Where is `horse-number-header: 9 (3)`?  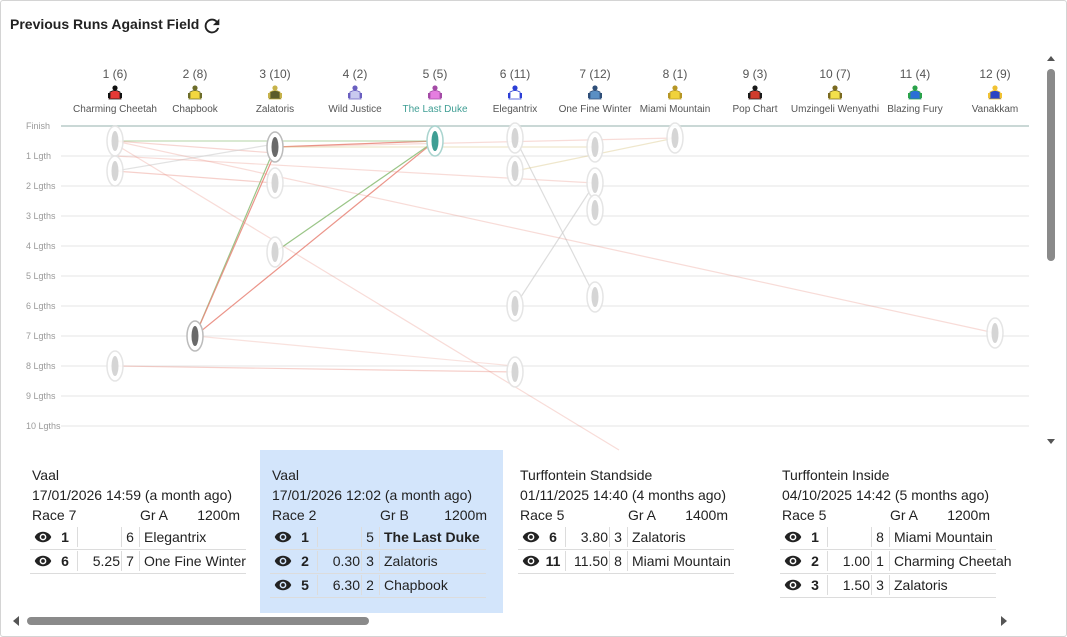
horse-number-header: 9 (3) is located at coordinates (755, 74).